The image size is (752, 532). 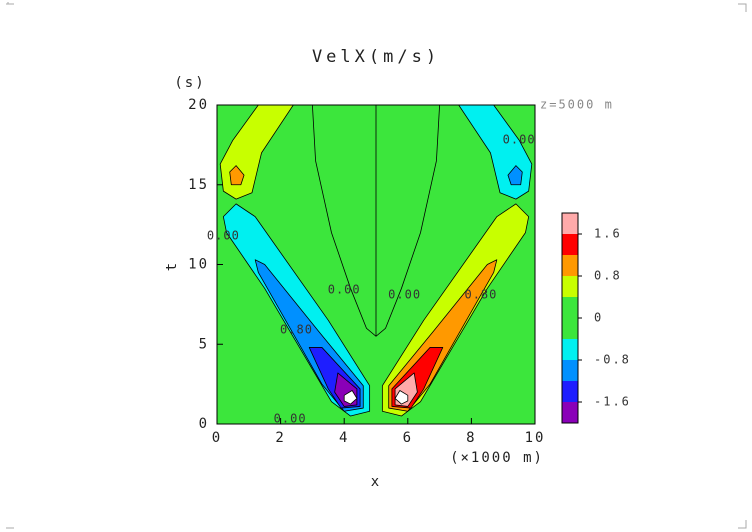 What do you see at coordinates (598, 318) in the screenshot?
I see `colorbar-label: 0` at bounding box center [598, 318].